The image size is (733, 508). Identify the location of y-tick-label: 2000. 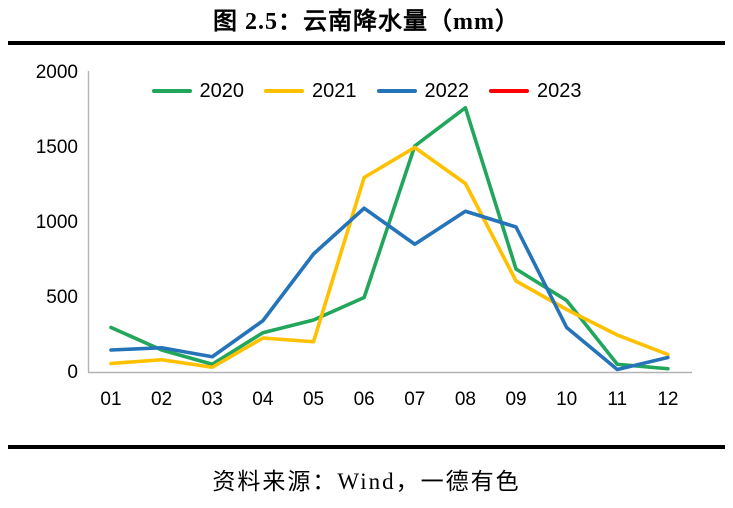
(57, 72).